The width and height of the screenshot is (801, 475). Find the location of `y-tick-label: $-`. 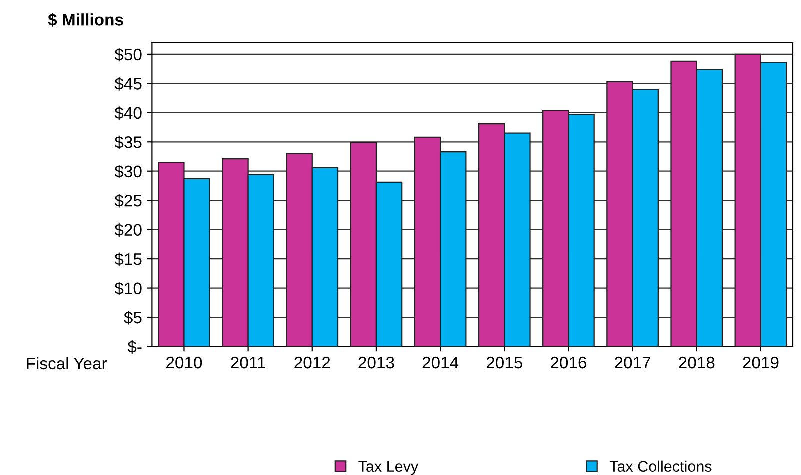

y-tick-label: $- is located at coordinates (135, 347).